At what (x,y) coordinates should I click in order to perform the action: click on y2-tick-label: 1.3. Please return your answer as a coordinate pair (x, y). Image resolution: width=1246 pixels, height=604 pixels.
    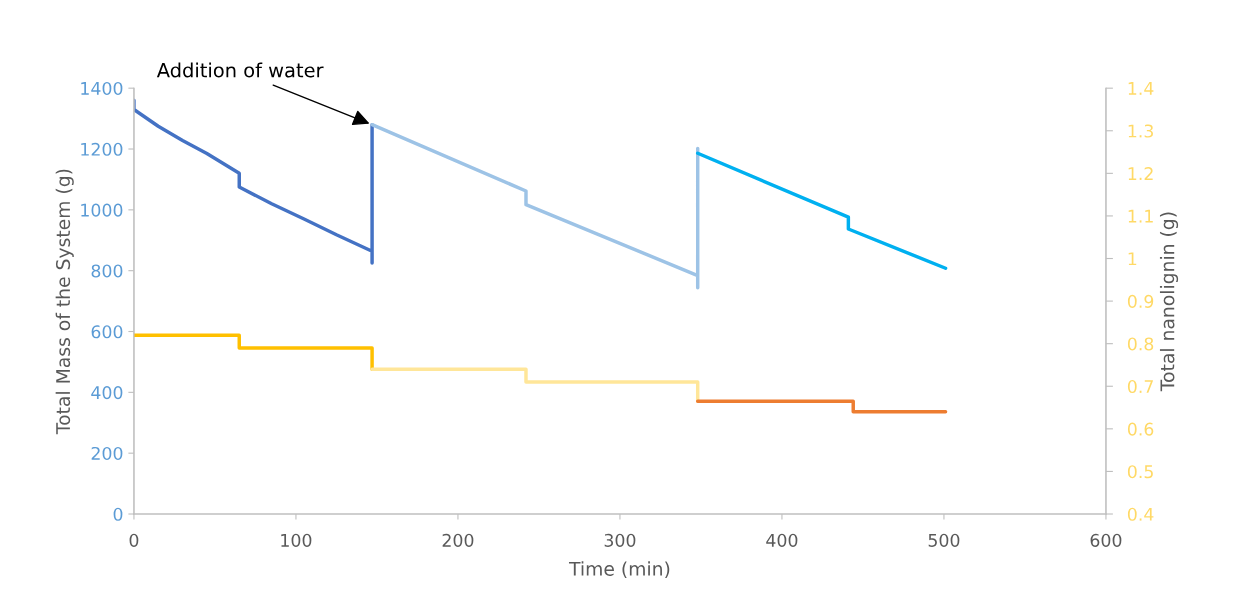
    Looking at the image, I should click on (1140, 131).